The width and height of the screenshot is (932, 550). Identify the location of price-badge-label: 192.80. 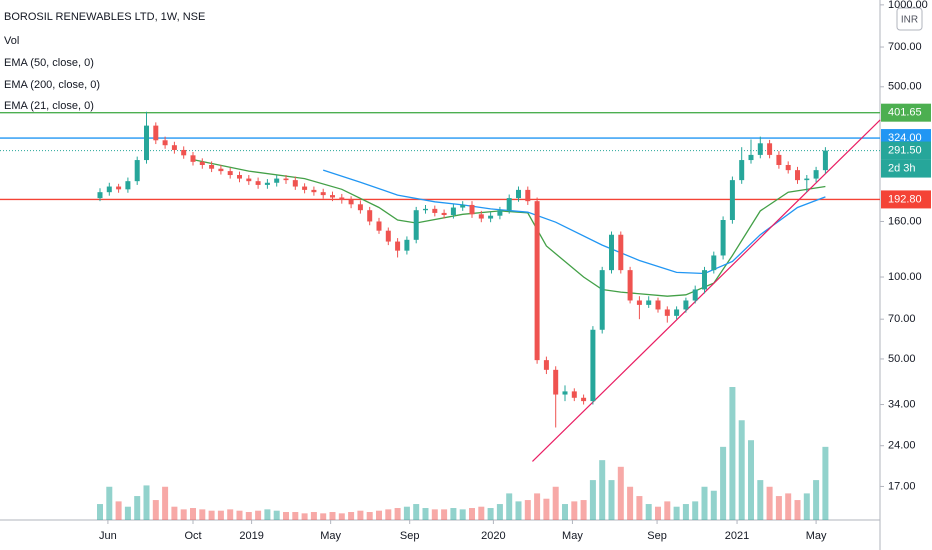
(905, 199).